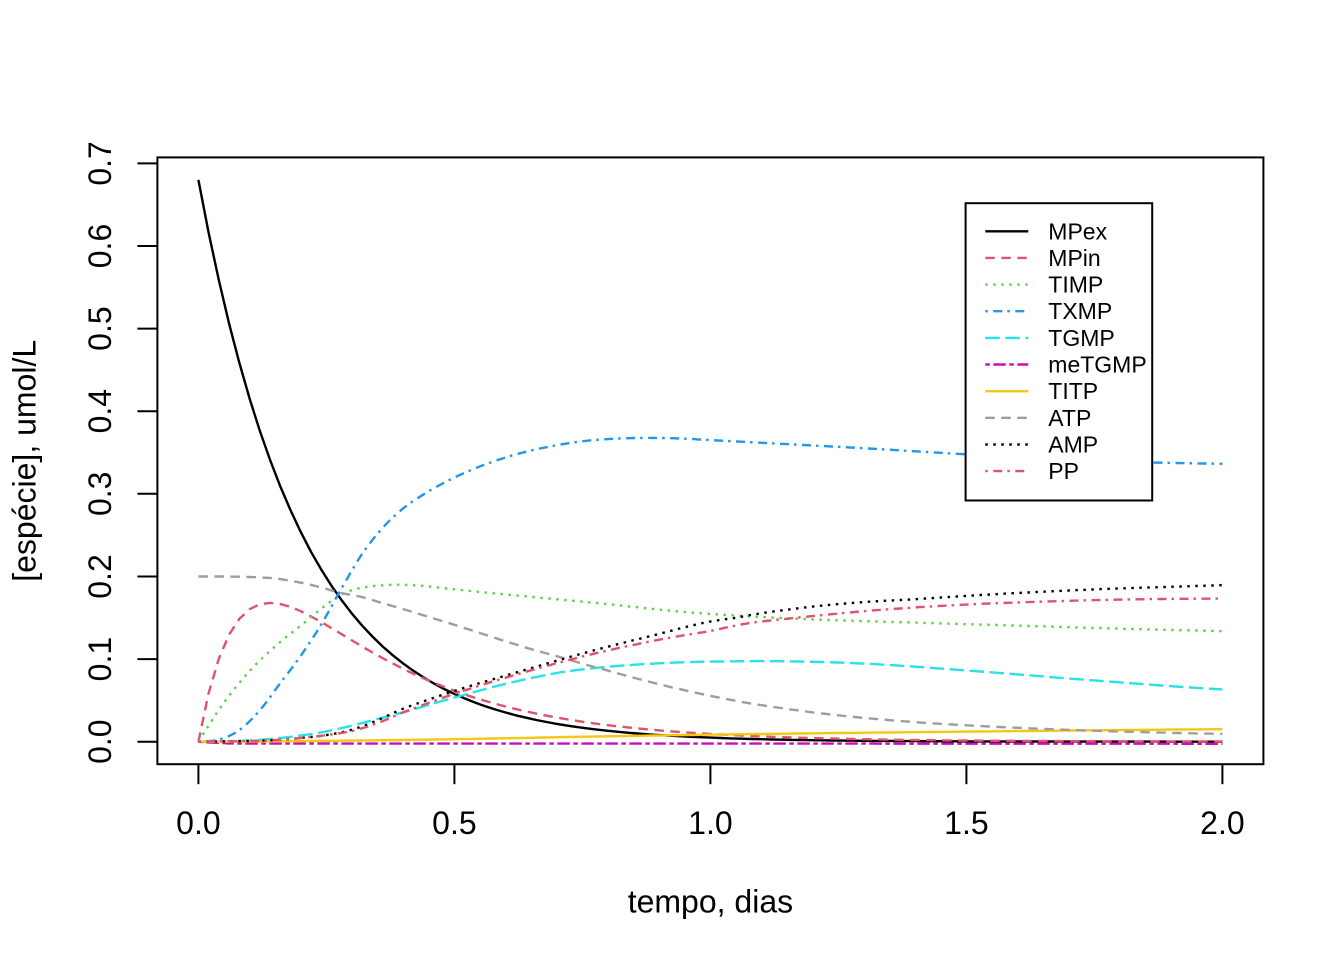 The height and width of the screenshot is (960, 1344). I want to click on svg-text: 2.0, so click(1222, 823).